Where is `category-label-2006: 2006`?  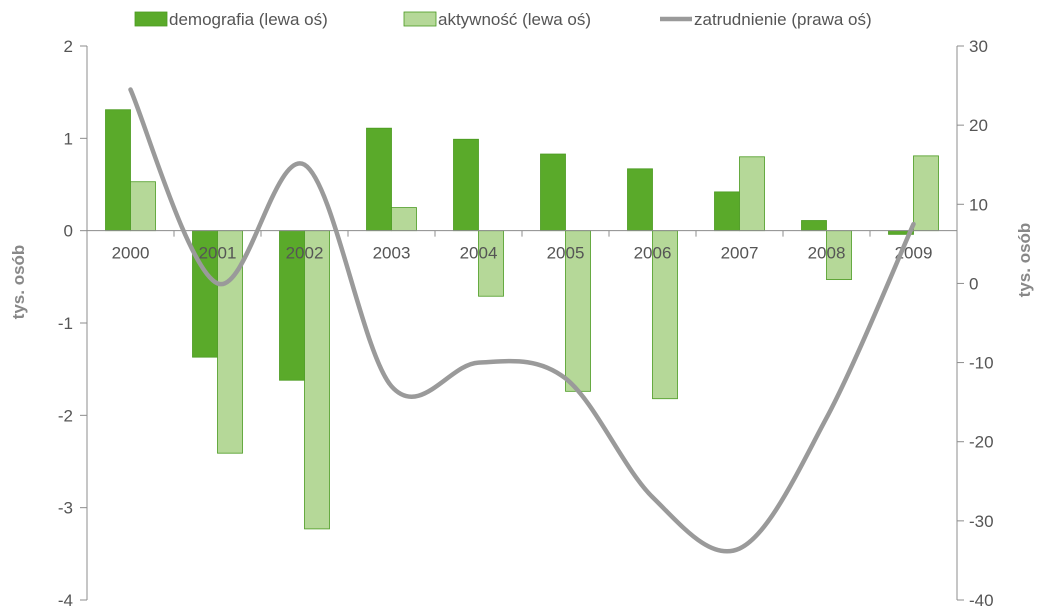 category-label-2006: 2006 is located at coordinates (653, 253).